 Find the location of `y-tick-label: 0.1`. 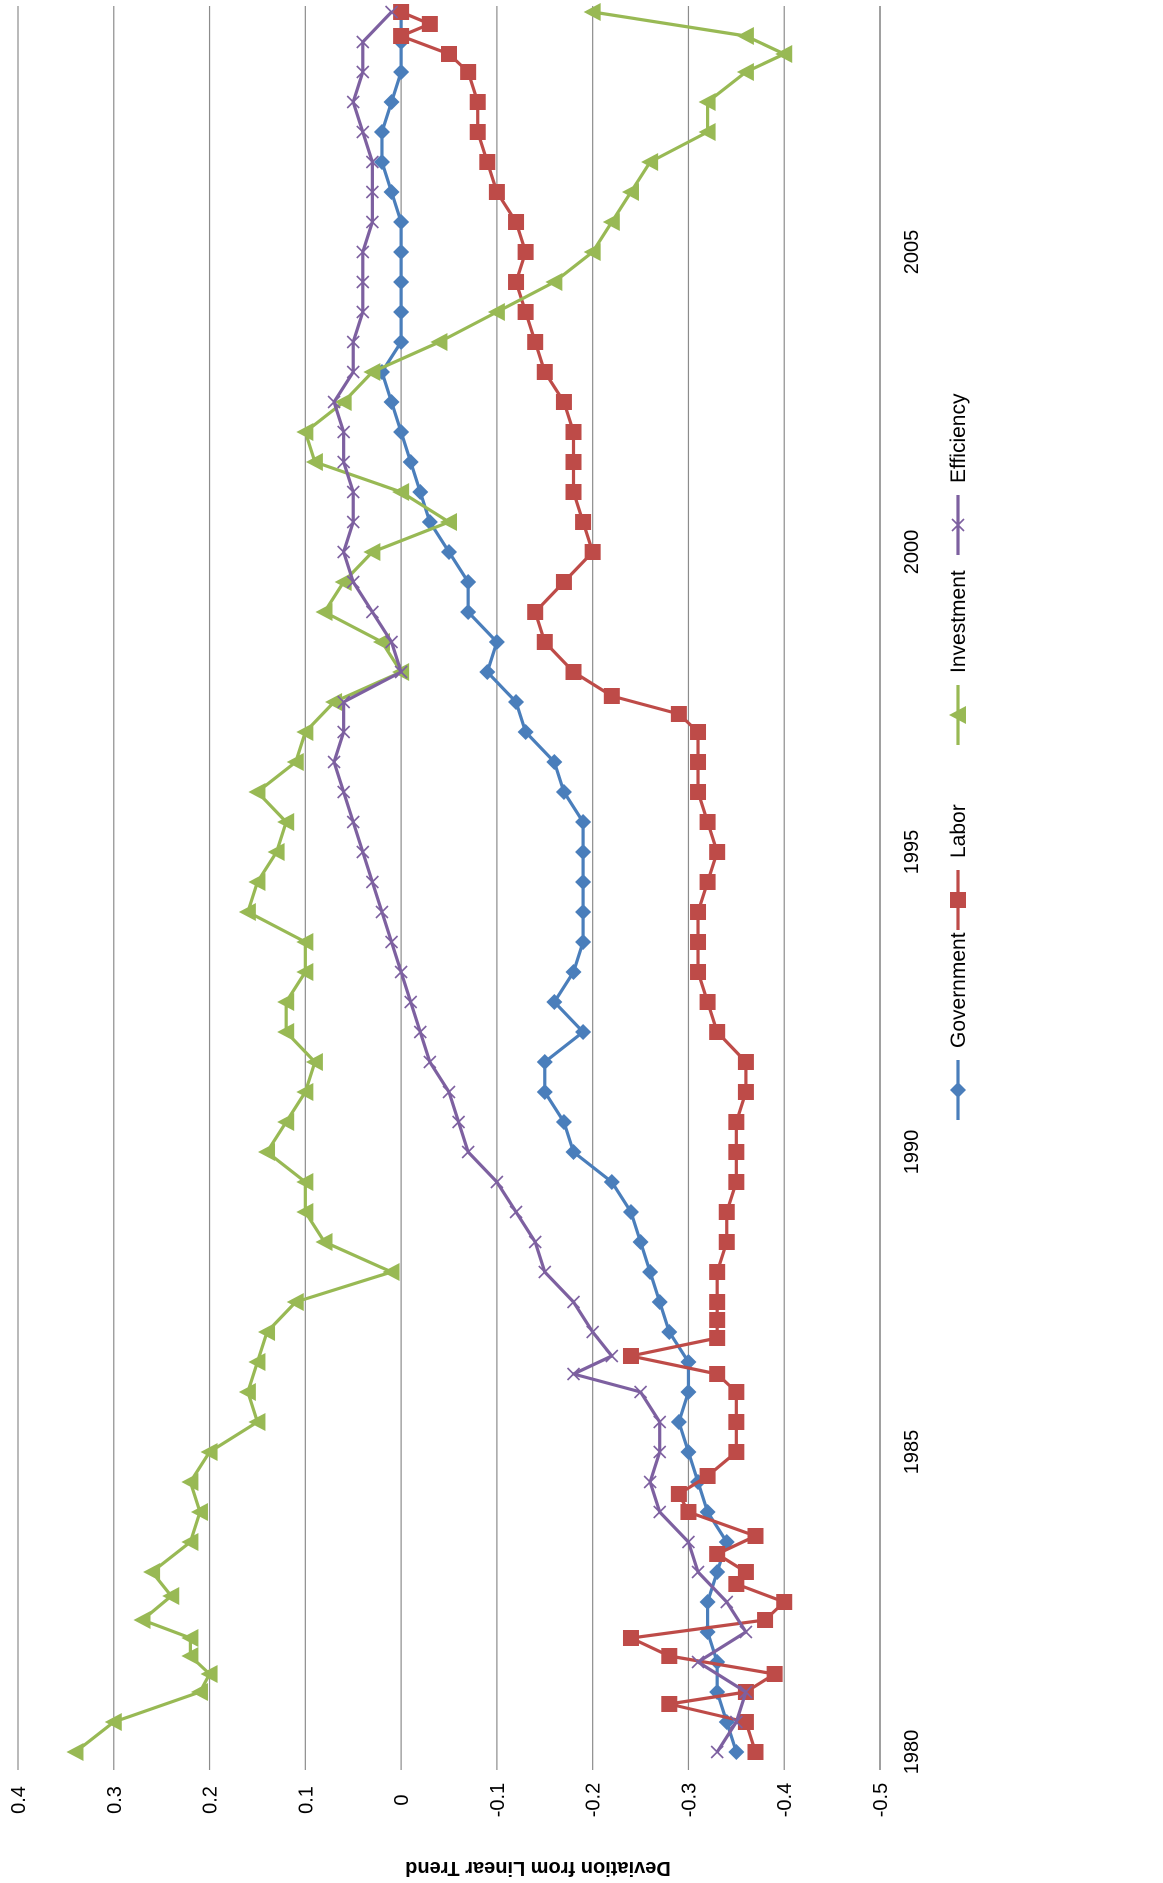

y-tick-label: 0.1 is located at coordinates (306, 1800).